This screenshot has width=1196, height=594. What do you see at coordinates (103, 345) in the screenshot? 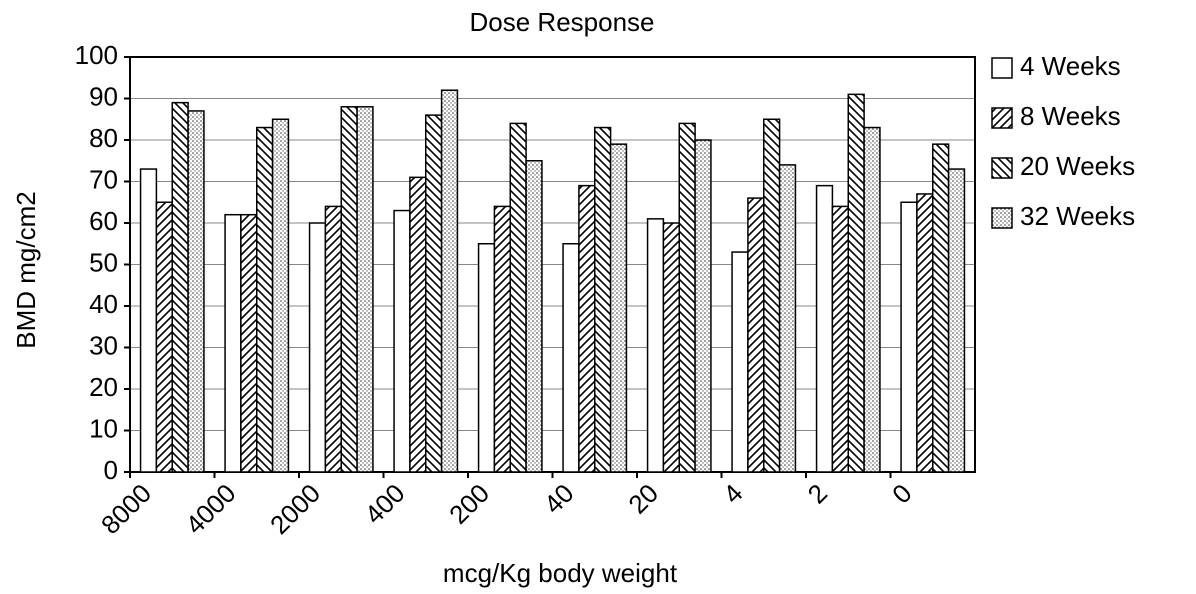
I see `y-tick-label: 30` at bounding box center [103, 345].